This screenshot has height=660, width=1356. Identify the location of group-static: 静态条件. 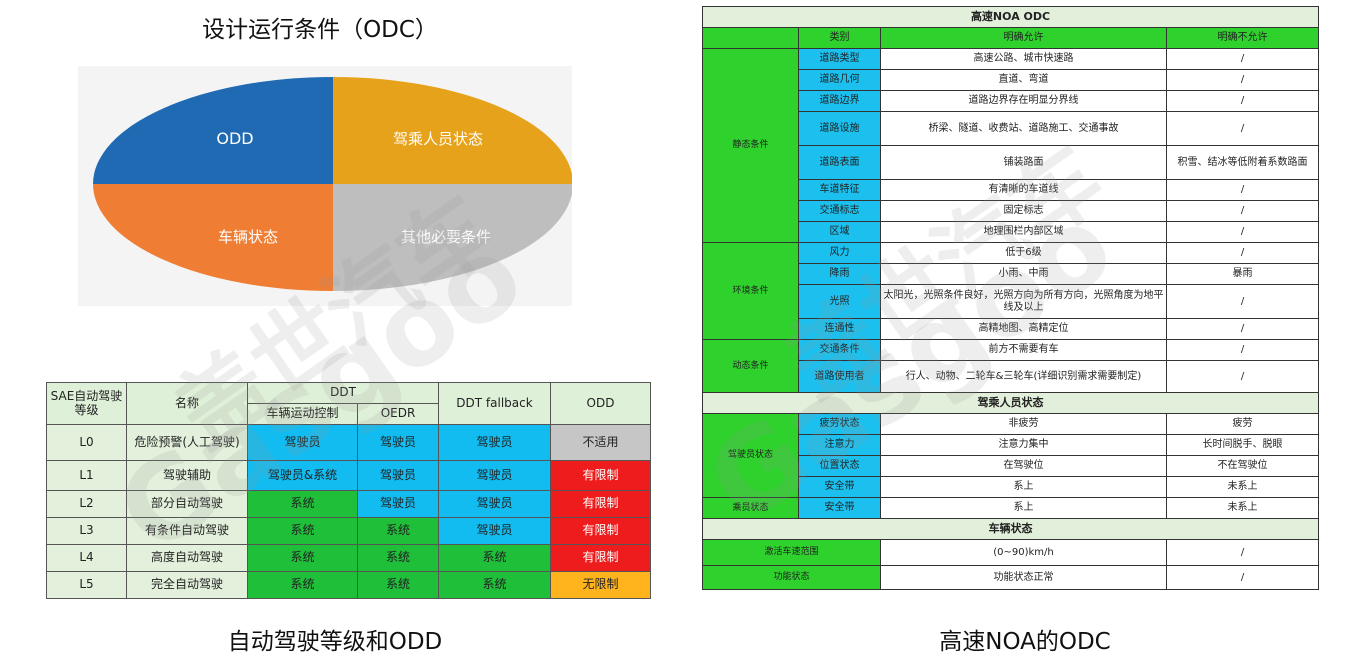
(750, 145).